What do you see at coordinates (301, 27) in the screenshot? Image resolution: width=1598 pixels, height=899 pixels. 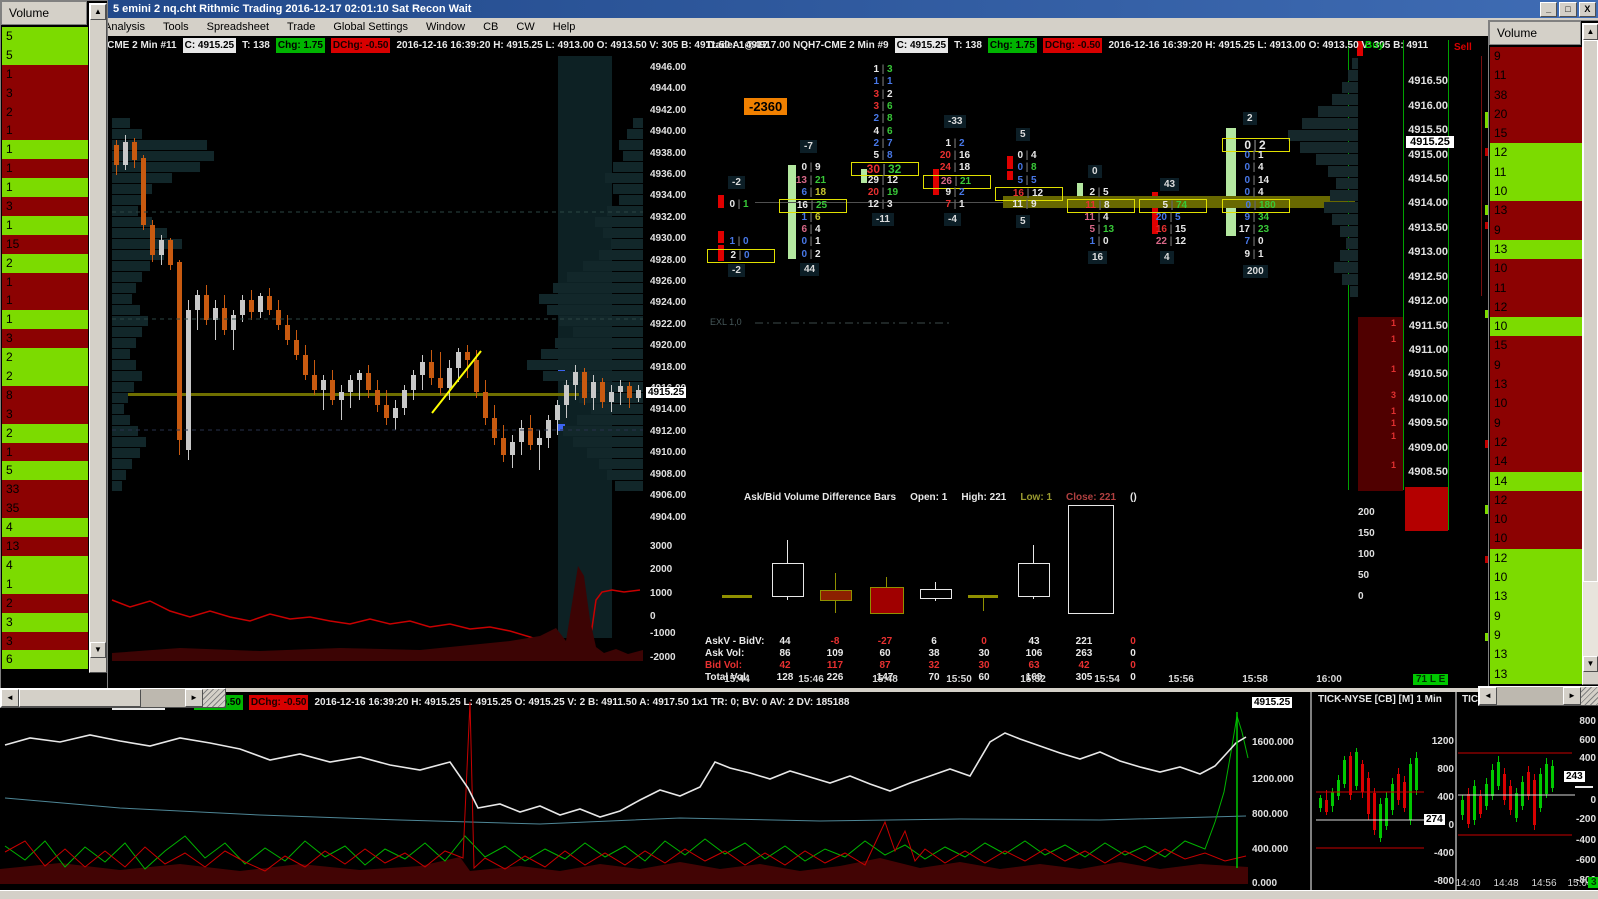 I see `menu-item-trade: Trade` at bounding box center [301, 27].